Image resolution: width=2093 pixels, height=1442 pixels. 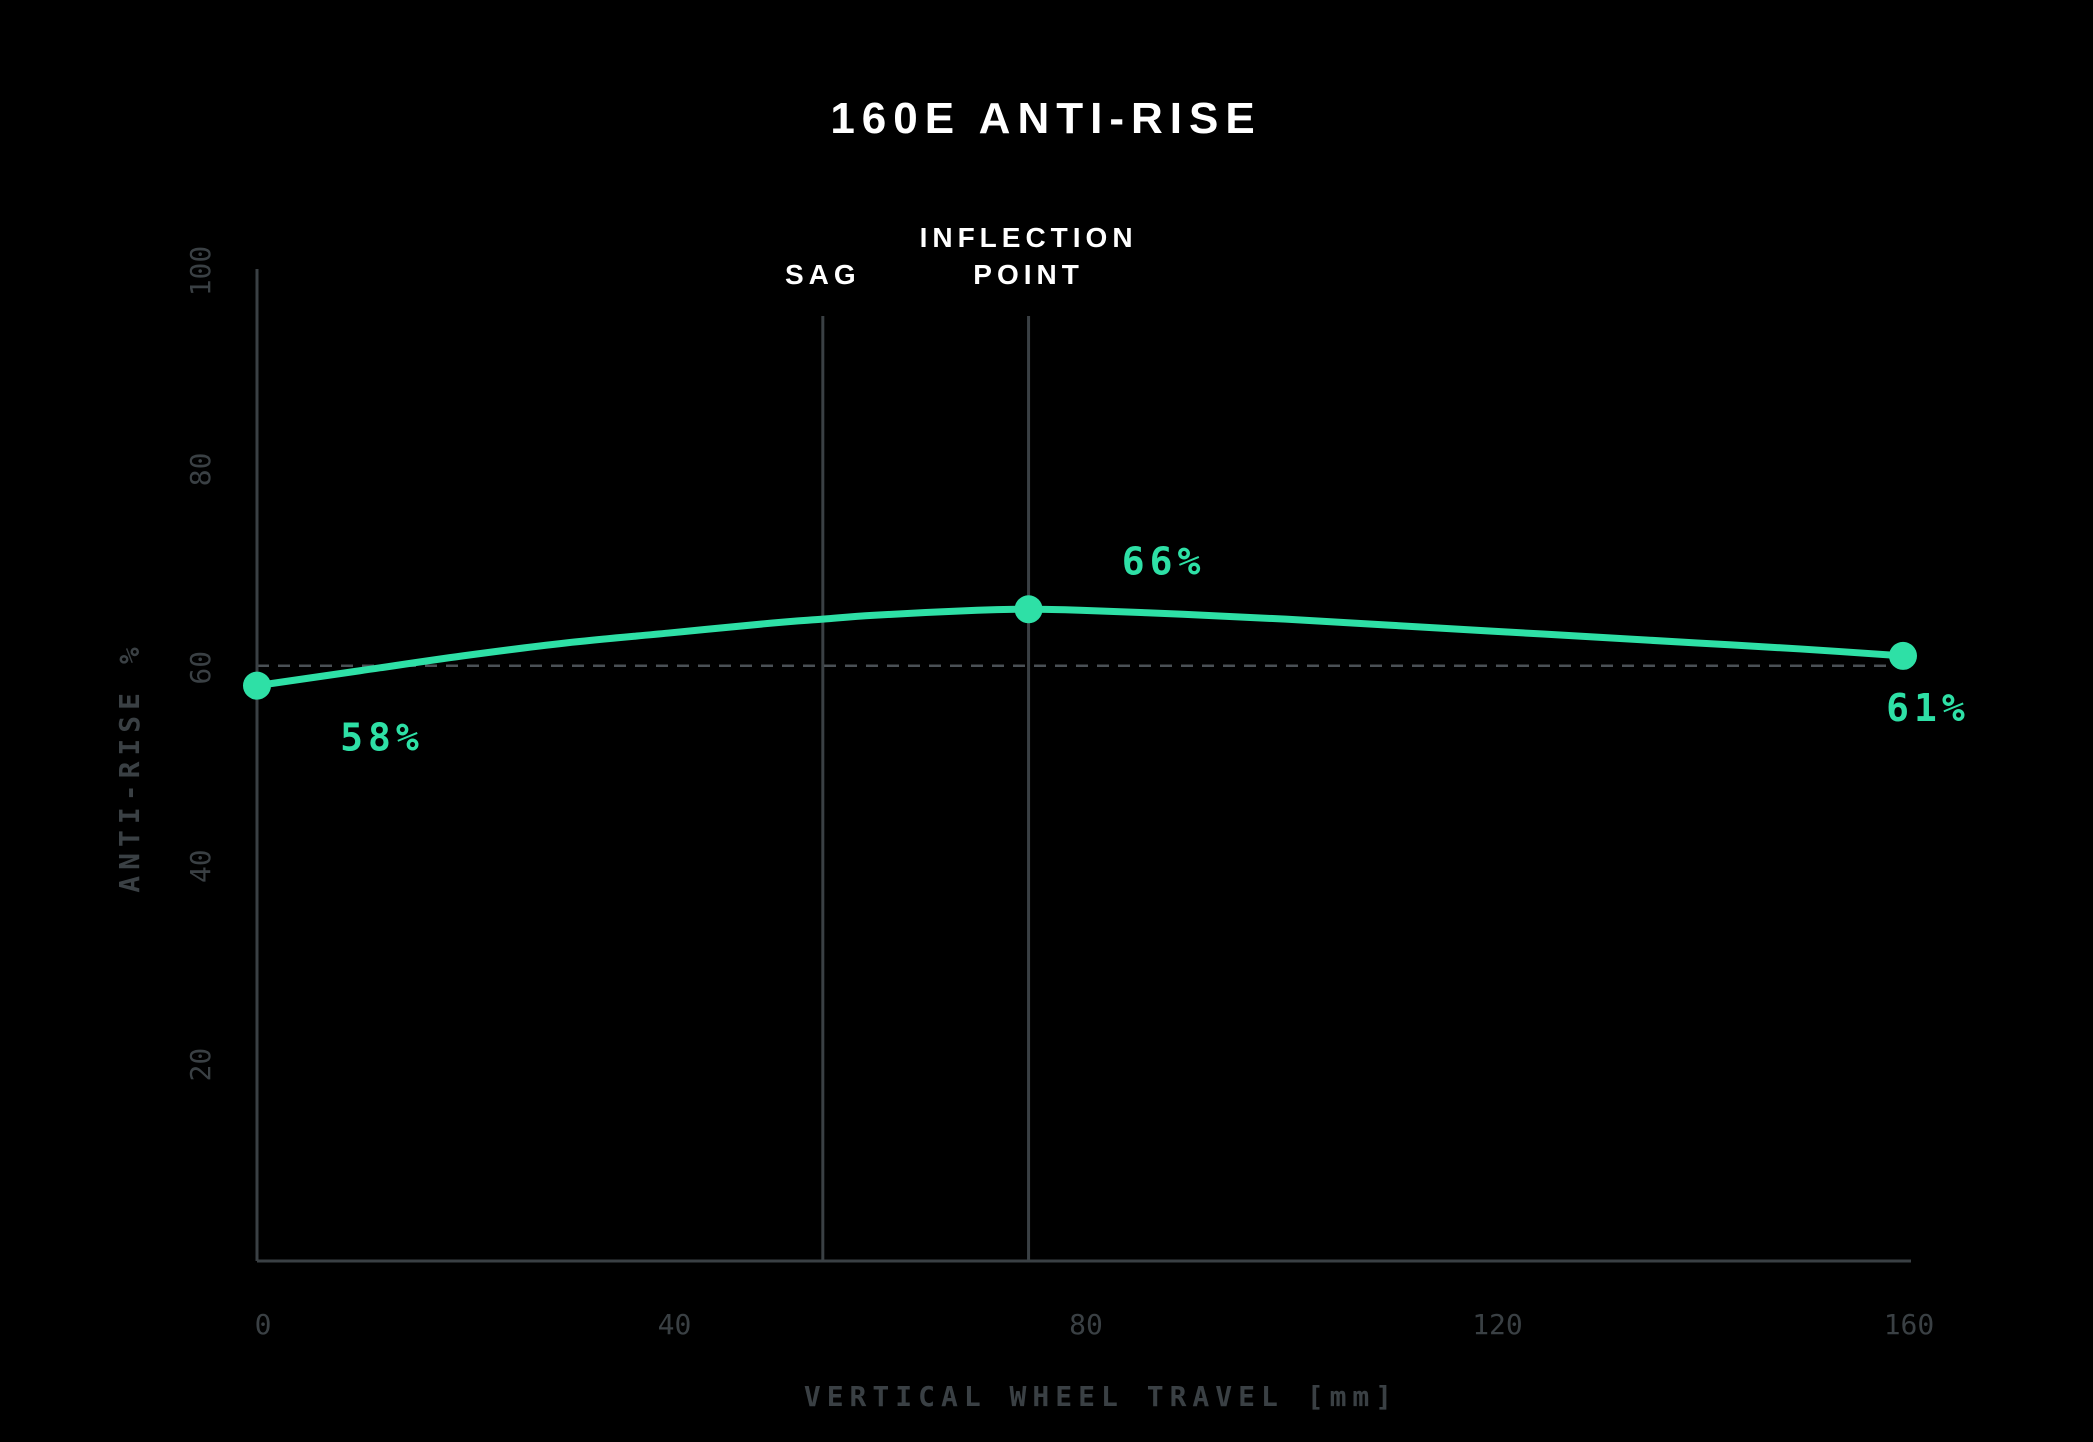 What do you see at coordinates (1045, 118) in the screenshot?
I see `chart-title: 160E ANTI-RISE` at bounding box center [1045, 118].